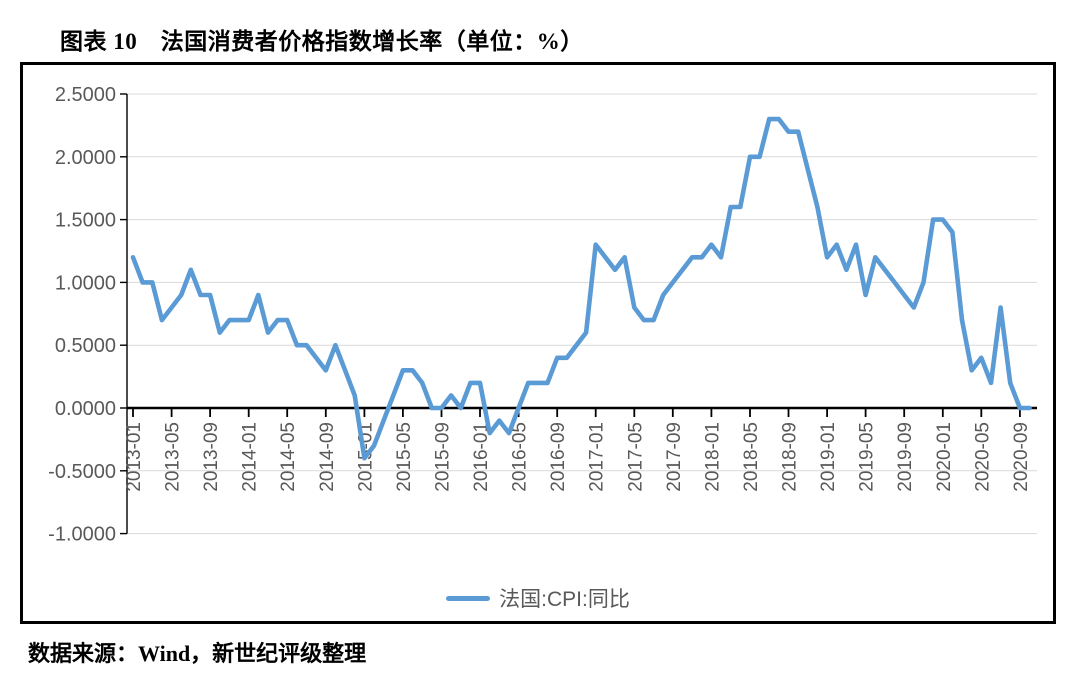 The width and height of the screenshot is (1080, 680). What do you see at coordinates (82, 535) in the screenshot?
I see `y-tick-label: -1.0000` at bounding box center [82, 535].